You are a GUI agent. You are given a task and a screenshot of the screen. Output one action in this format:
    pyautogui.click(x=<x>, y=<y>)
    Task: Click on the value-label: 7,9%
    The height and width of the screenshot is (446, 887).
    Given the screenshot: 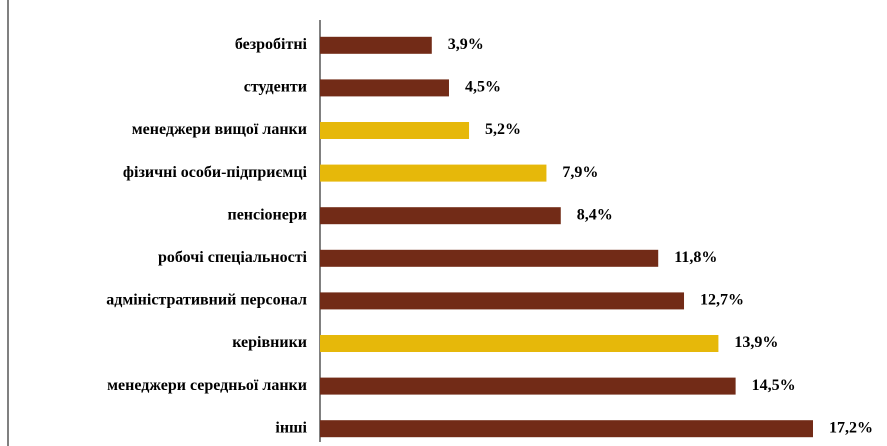 What is the action you would take?
    pyautogui.click(x=580, y=172)
    